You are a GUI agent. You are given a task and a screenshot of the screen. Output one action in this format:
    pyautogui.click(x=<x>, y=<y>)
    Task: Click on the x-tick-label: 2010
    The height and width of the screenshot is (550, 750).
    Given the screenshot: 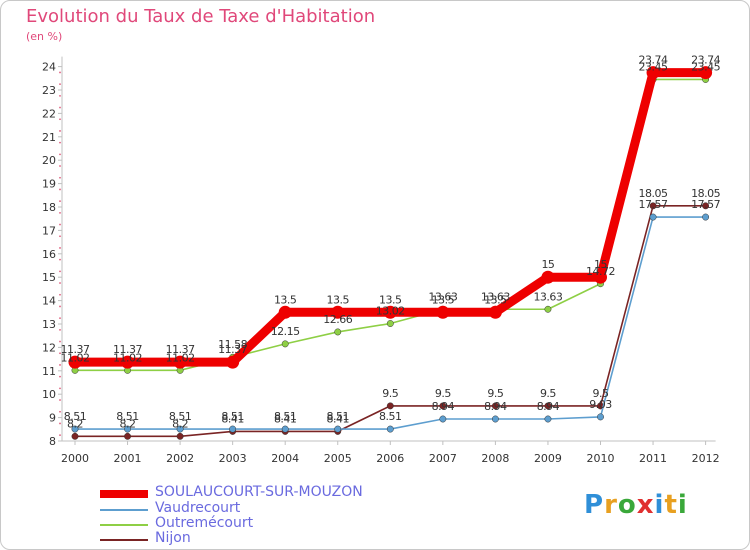 What is the action you would take?
    pyautogui.click(x=601, y=458)
    